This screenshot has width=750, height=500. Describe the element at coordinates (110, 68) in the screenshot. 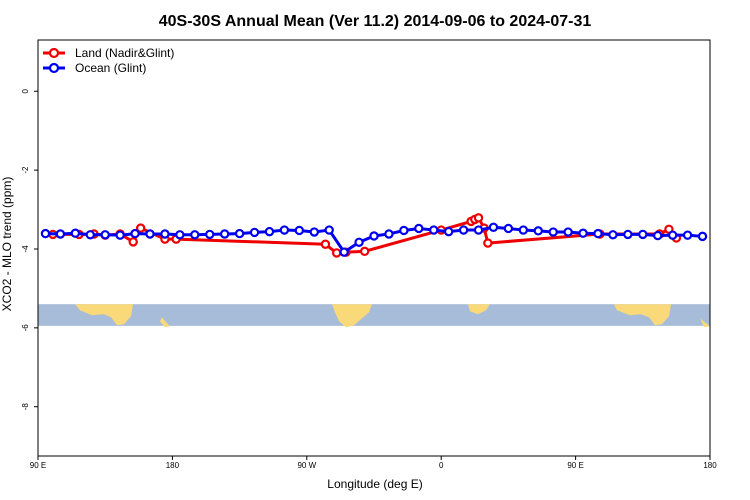

I see `legend-label-ocean: Ocean (Glint)` at that location.